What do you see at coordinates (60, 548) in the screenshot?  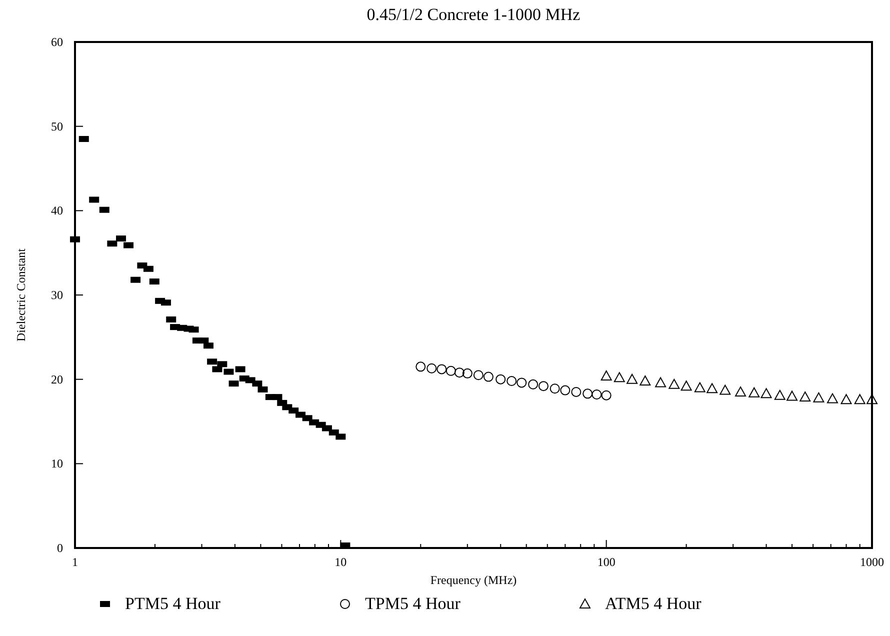 I see `y-tick-label: 0` at bounding box center [60, 548].